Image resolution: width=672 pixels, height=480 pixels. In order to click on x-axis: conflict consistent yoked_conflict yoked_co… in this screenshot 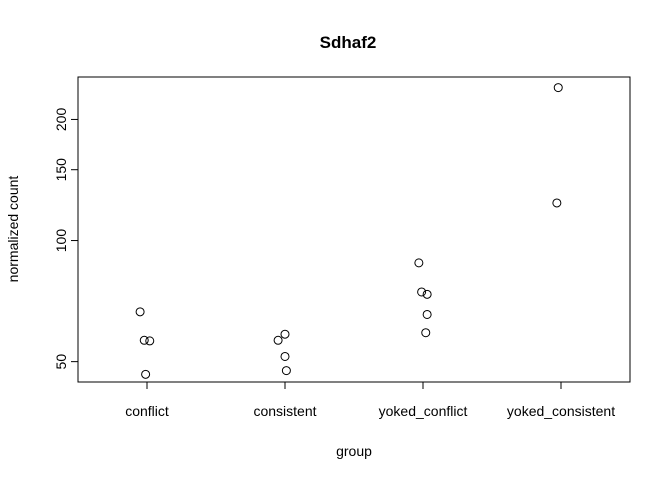, I will do `click(370, 400)`.